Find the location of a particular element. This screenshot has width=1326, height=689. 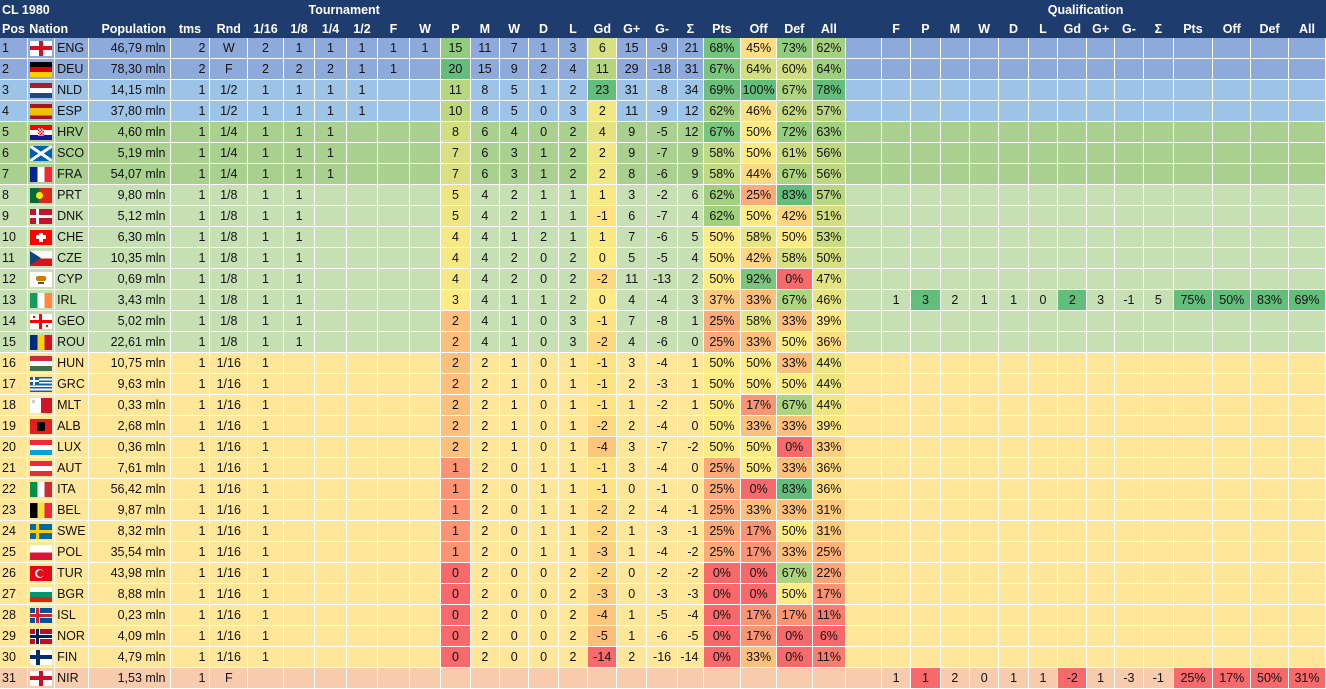

points-cell: 1 is located at coordinates (455, 468).